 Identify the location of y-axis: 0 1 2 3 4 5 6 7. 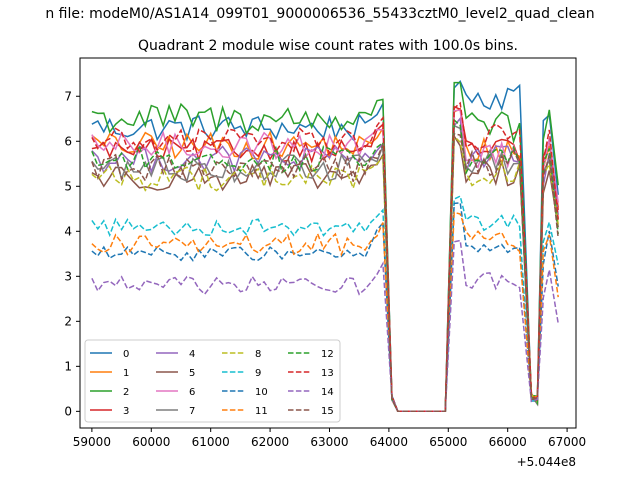
(72, 253).